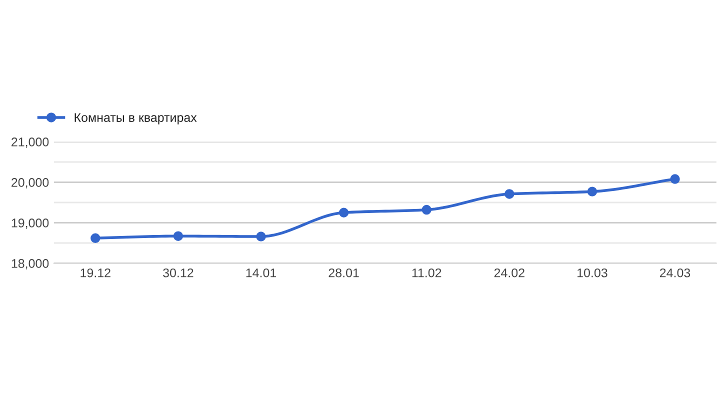 The width and height of the screenshot is (720, 405). What do you see at coordinates (593, 273) in the screenshot?
I see `x-tick-label: 10.03` at bounding box center [593, 273].